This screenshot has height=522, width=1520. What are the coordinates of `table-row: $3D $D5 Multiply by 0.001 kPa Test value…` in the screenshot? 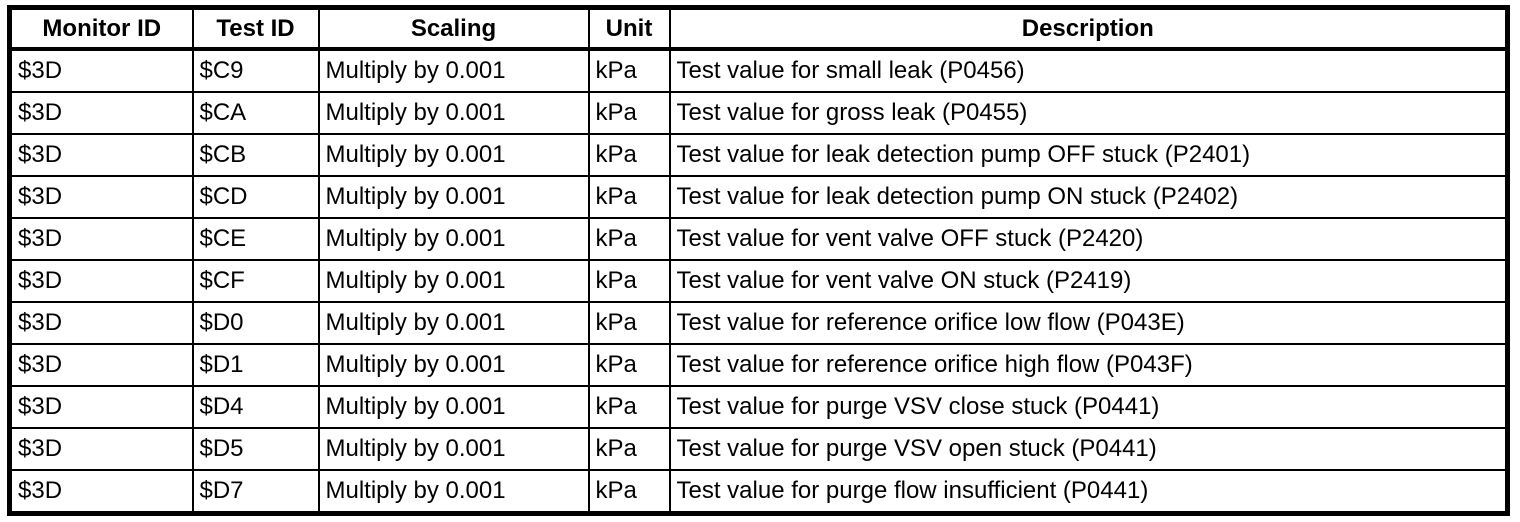 It's located at (758, 449).